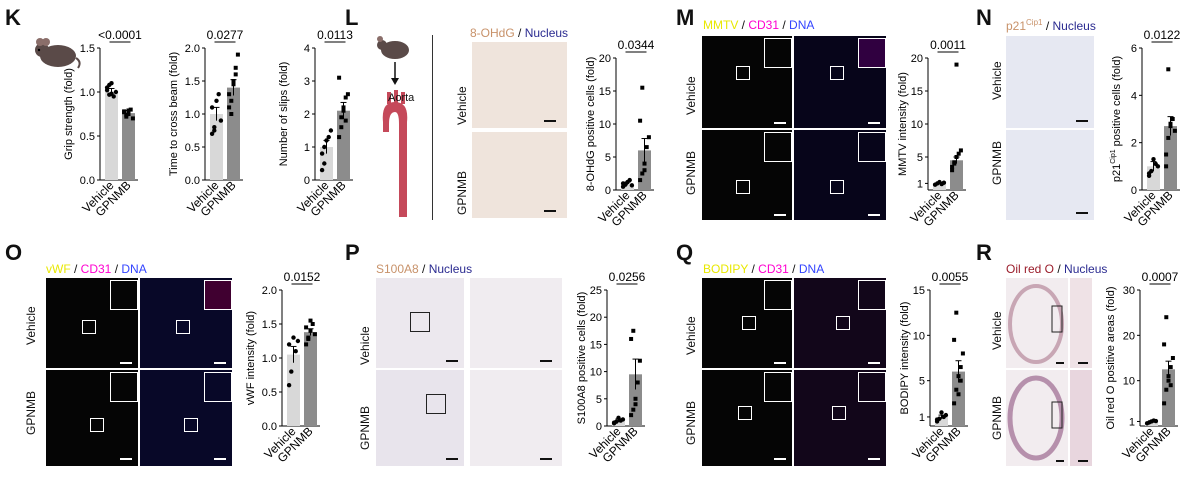 This screenshot has width=1202, height=482. What do you see at coordinates (685, 17) in the screenshot?
I see `panel-letter-m: M` at bounding box center [685, 17].